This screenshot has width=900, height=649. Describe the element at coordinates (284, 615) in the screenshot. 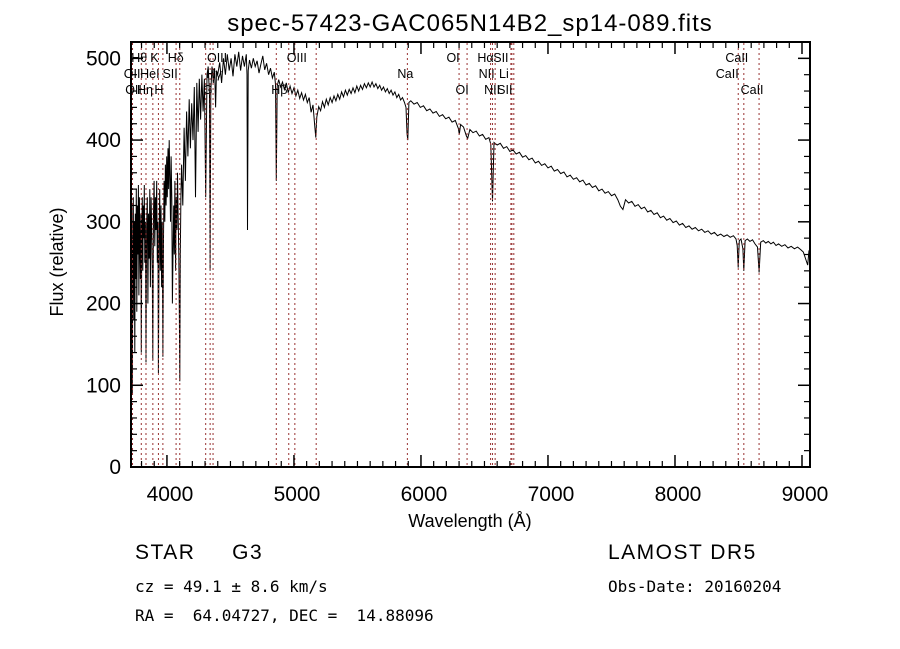

I see `ra-dec-text: RA = 64.04727, DEC = 14.88096` at that location.